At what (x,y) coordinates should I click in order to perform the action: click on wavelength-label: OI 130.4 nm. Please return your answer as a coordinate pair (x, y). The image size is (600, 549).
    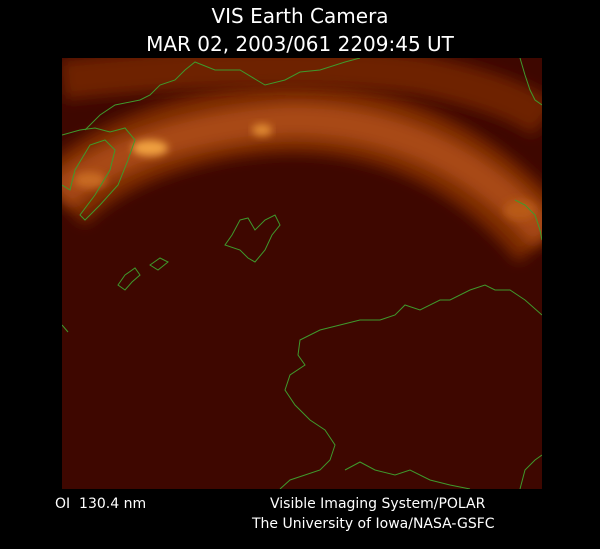
    Looking at the image, I should click on (100, 504).